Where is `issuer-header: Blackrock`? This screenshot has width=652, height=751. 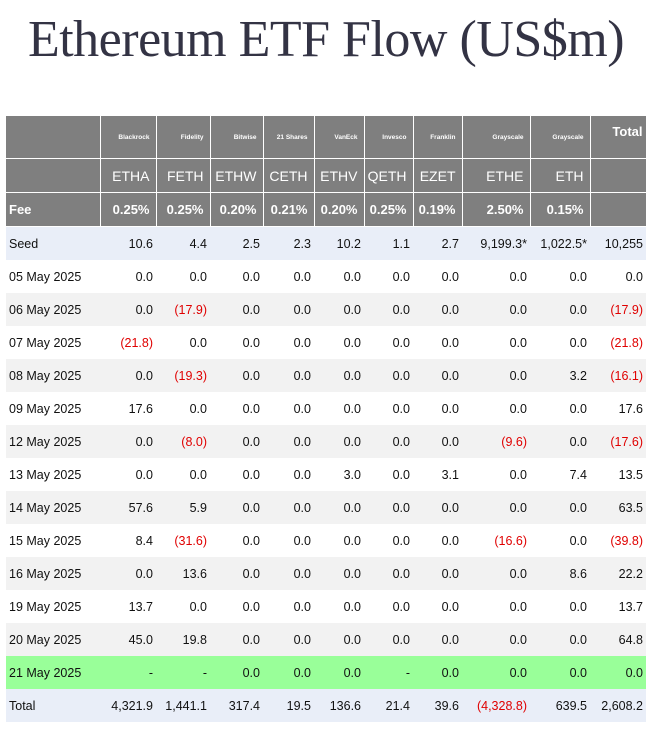 issuer-header: Blackrock is located at coordinates (128, 137).